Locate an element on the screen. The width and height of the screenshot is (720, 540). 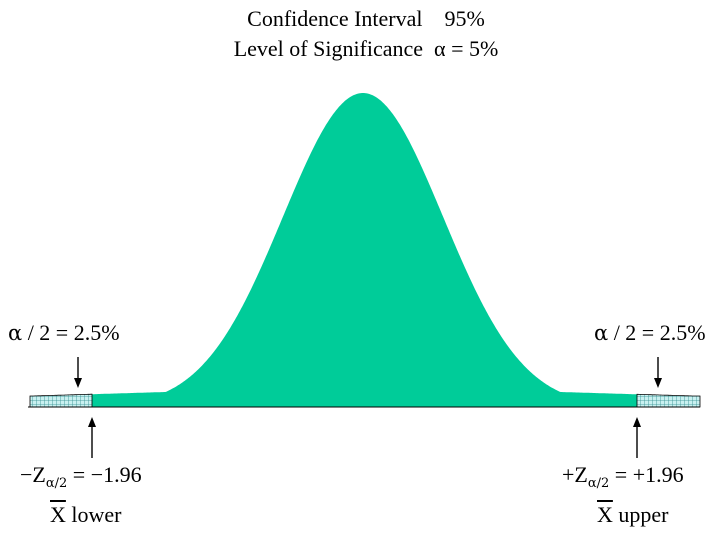
left-tail-area-label: α / 2 = 2.5% is located at coordinates (64, 333).